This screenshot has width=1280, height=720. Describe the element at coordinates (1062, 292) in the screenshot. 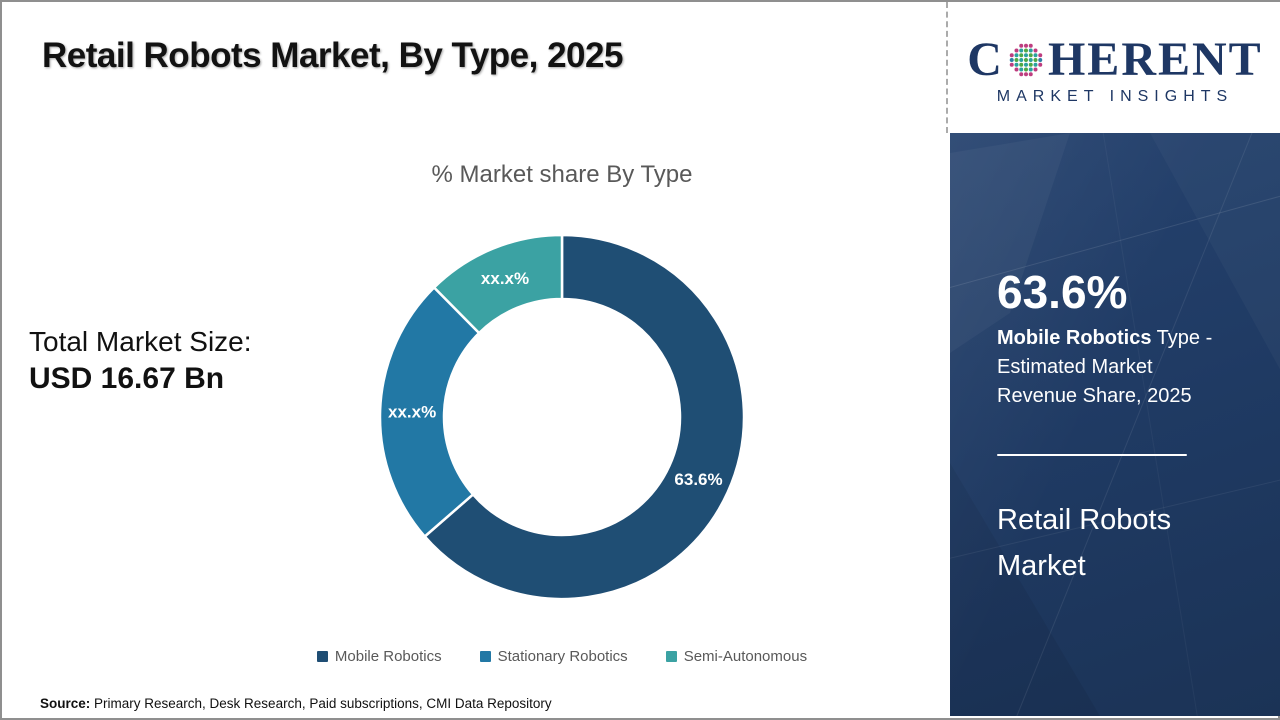

I see `panel-stat-value: 63.6%` at that location.